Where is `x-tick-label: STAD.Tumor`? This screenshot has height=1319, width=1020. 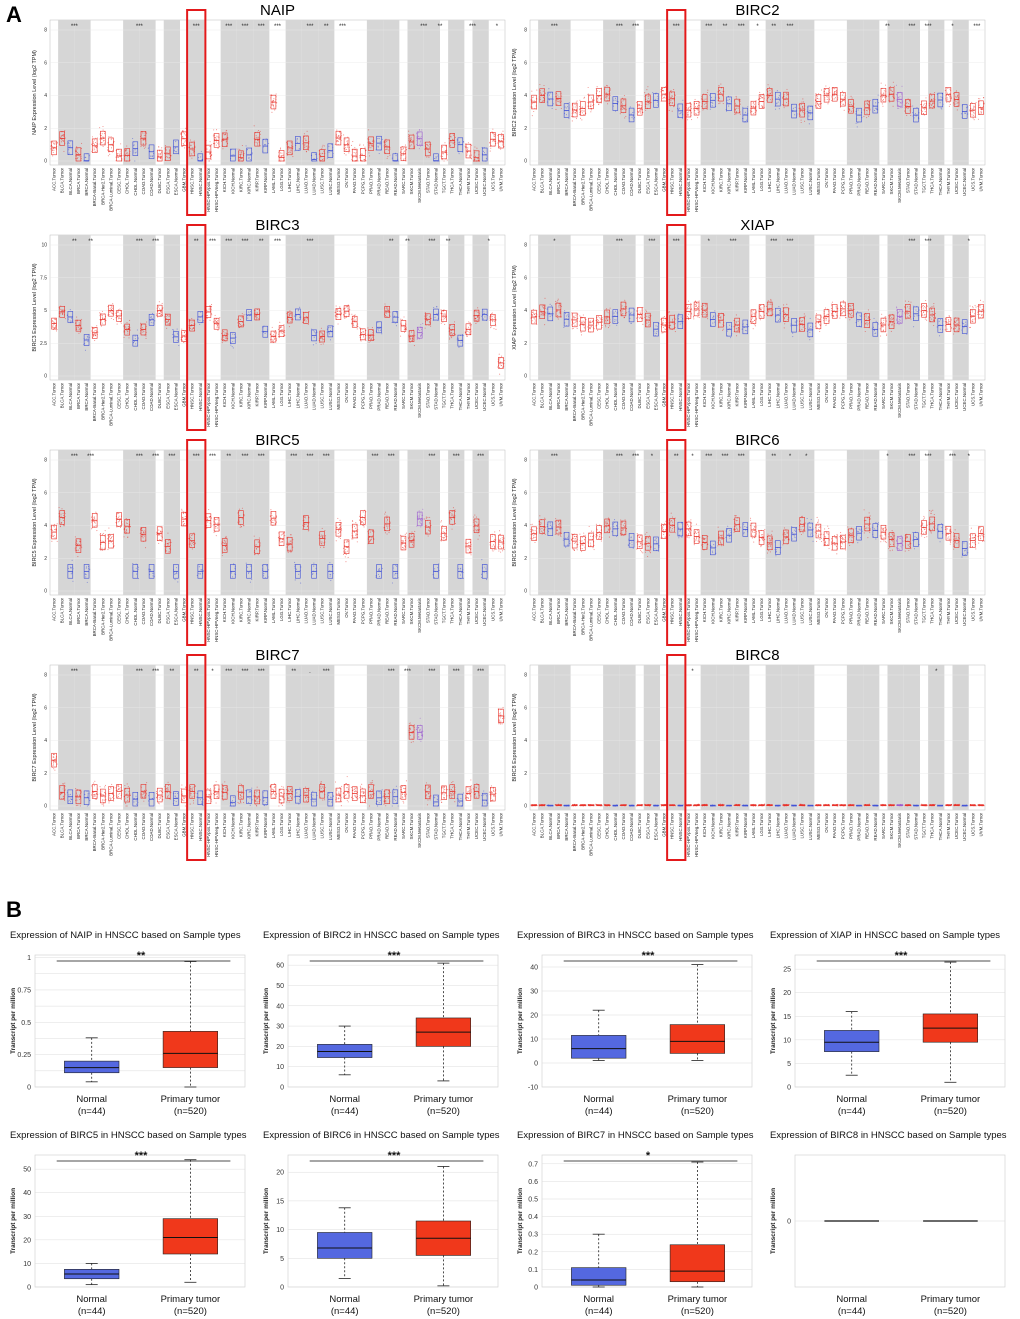
x-tick-label: STAD.Tumor is located at coordinates (427, 180).